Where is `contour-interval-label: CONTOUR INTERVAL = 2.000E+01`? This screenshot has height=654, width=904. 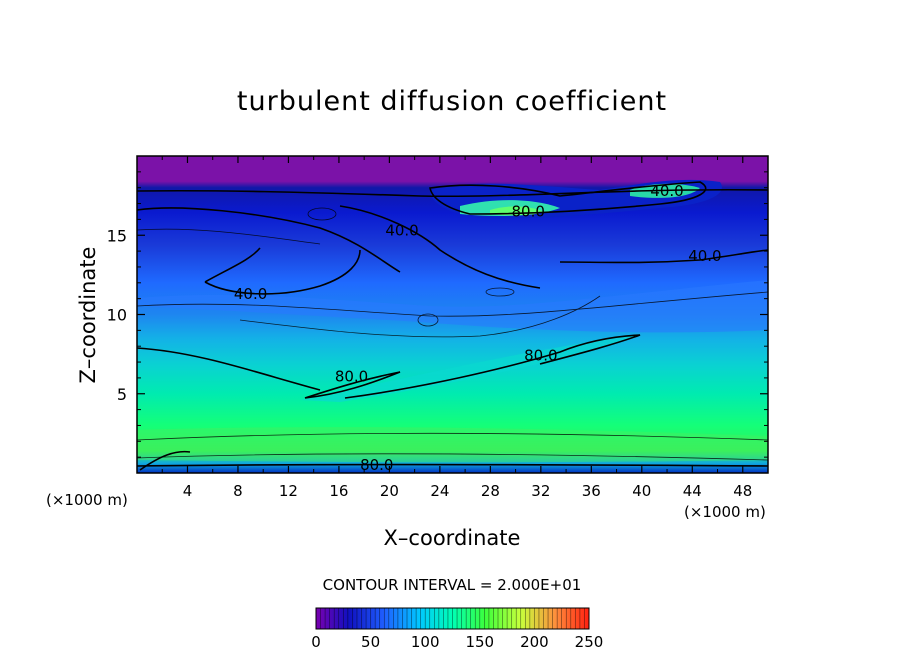 contour-interval-label: CONTOUR INTERVAL = 2.000E+01 is located at coordinates (452, 585).